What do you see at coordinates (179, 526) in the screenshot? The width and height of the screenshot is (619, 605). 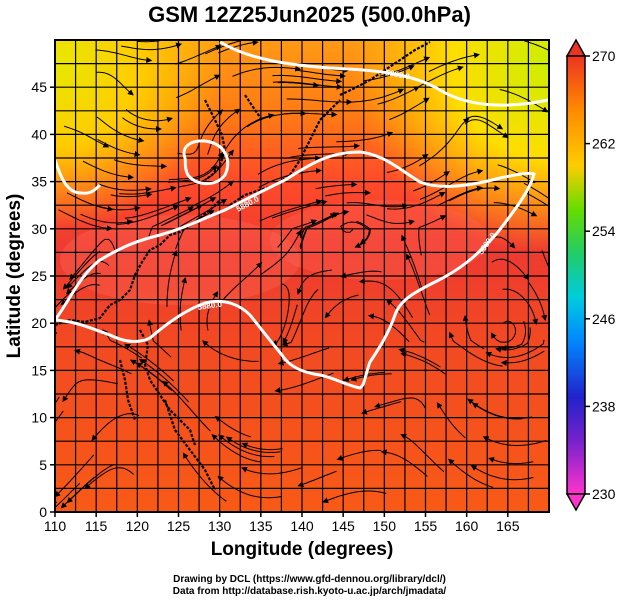 I see `x-tick-label: 125` at bounding box center [179, 526].